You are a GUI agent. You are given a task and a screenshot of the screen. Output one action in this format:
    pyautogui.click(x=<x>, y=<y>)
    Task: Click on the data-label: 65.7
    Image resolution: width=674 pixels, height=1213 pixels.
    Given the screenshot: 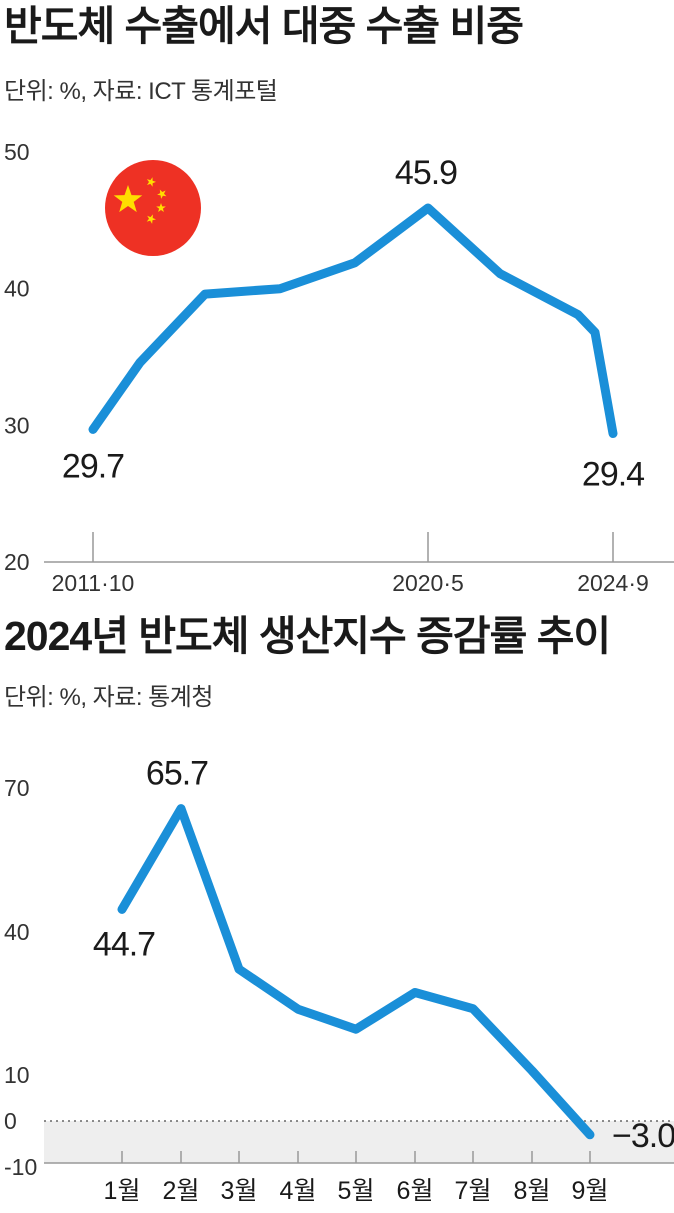 What is the action you would take?
    pyautogui.click(x=177, y=774)
    